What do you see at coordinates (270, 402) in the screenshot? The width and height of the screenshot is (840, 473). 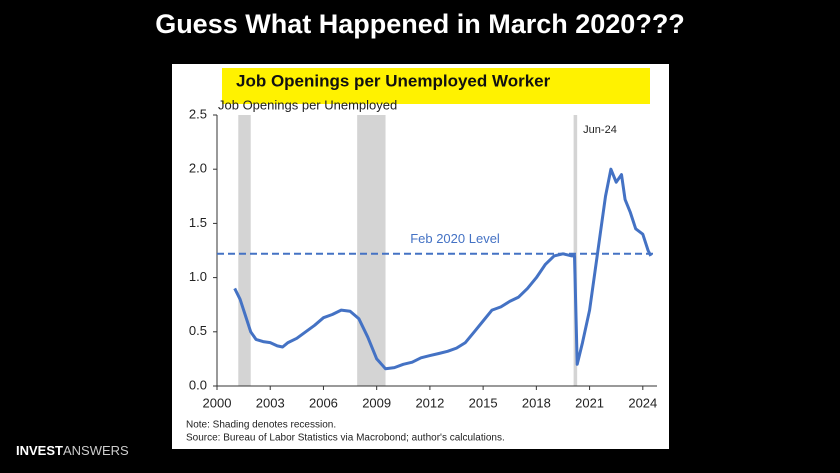 I see `x-tick-label: 2003` at bounding box center [270, 402].